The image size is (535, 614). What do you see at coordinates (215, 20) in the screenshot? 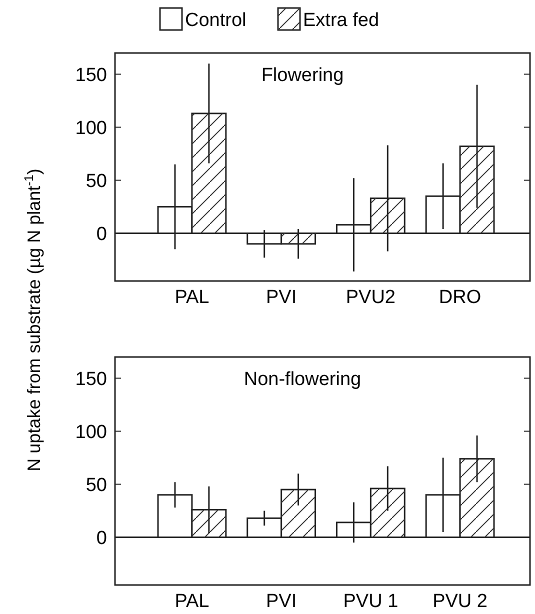
I see `legend-label: Control` at bounding box center [215, 20].